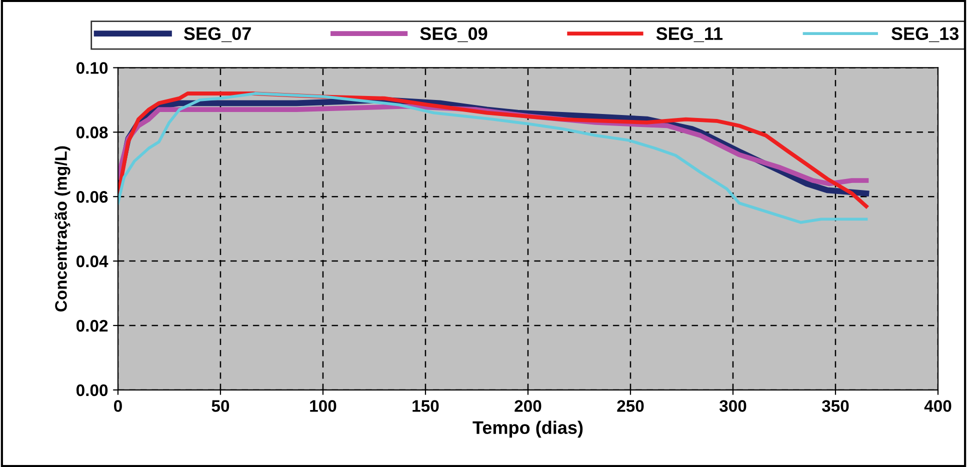 Image resolution: width=967 pixels, height=467 pixels. What do you see at coordinates (62, 229) in the screenshot?
I see `y-axis-title: Concentração (mg/L)` at bounding box center [62, 229].